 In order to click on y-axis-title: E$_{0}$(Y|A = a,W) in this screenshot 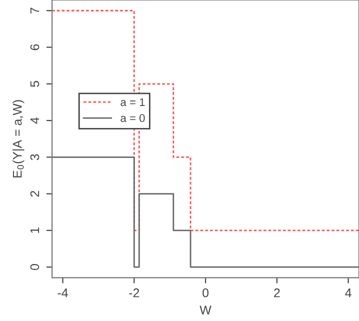, I will do `click(18, 139)`.